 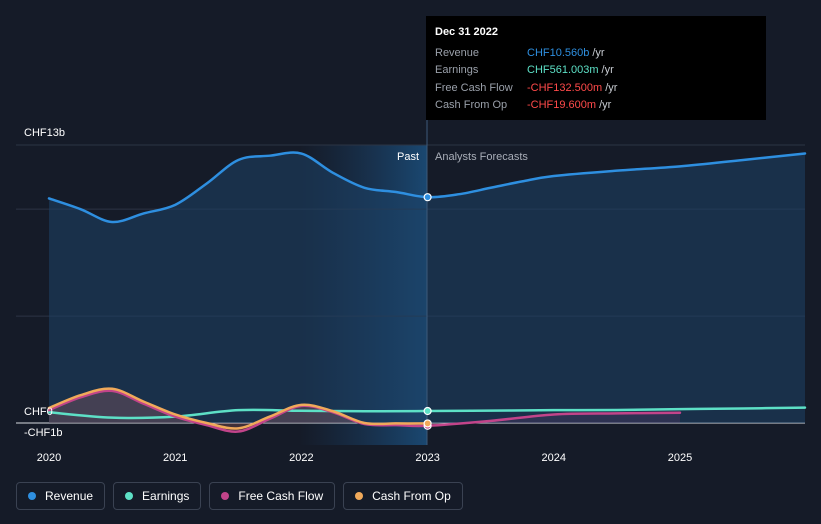 I want to click on tooltip-label: Revenue, so click(x=457, y=52).